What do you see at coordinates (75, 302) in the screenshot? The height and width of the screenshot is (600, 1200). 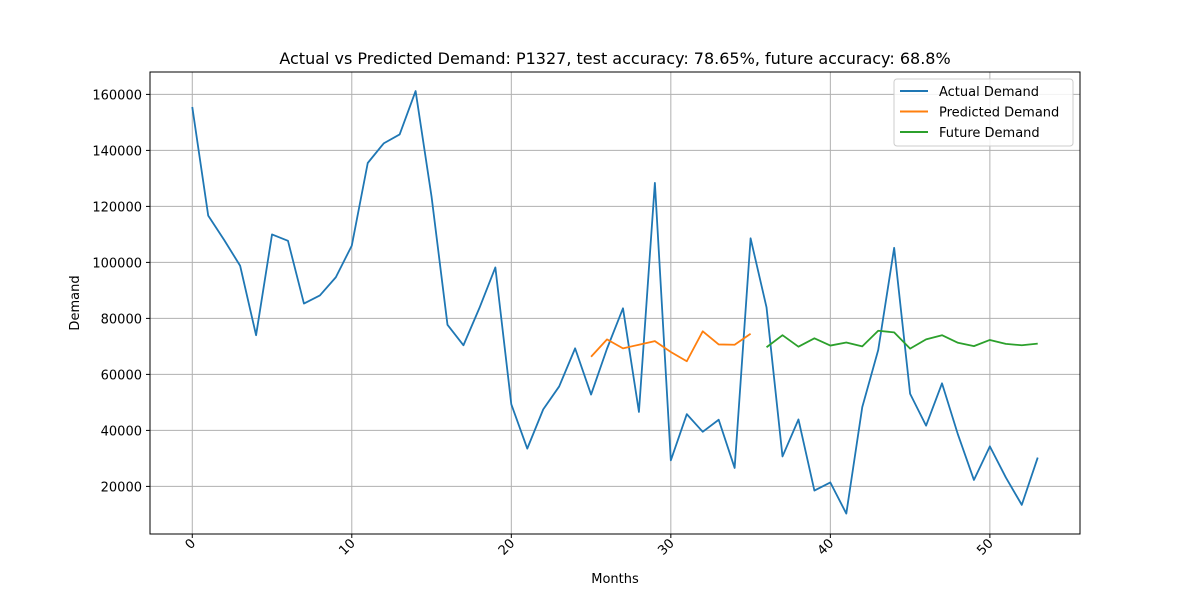 I see `y-axis-label: Demand` at bounding box center [75, 302].